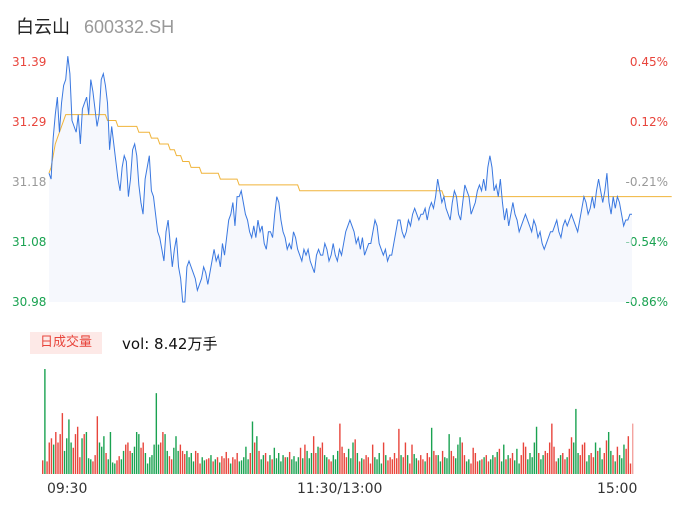 This screenshot has width=686, height=524. I want to click on pct-tick-4: -0.86%, so click(646, 302).